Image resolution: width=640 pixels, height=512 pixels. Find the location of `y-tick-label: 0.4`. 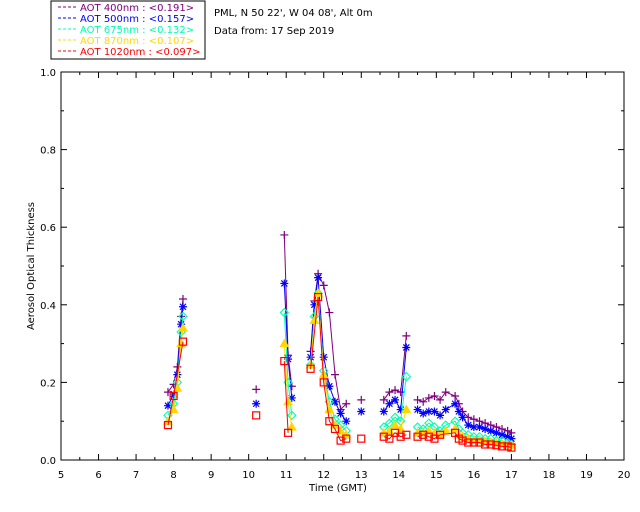

y-tick-label: 0.4 is located at coordinates (48, 306).